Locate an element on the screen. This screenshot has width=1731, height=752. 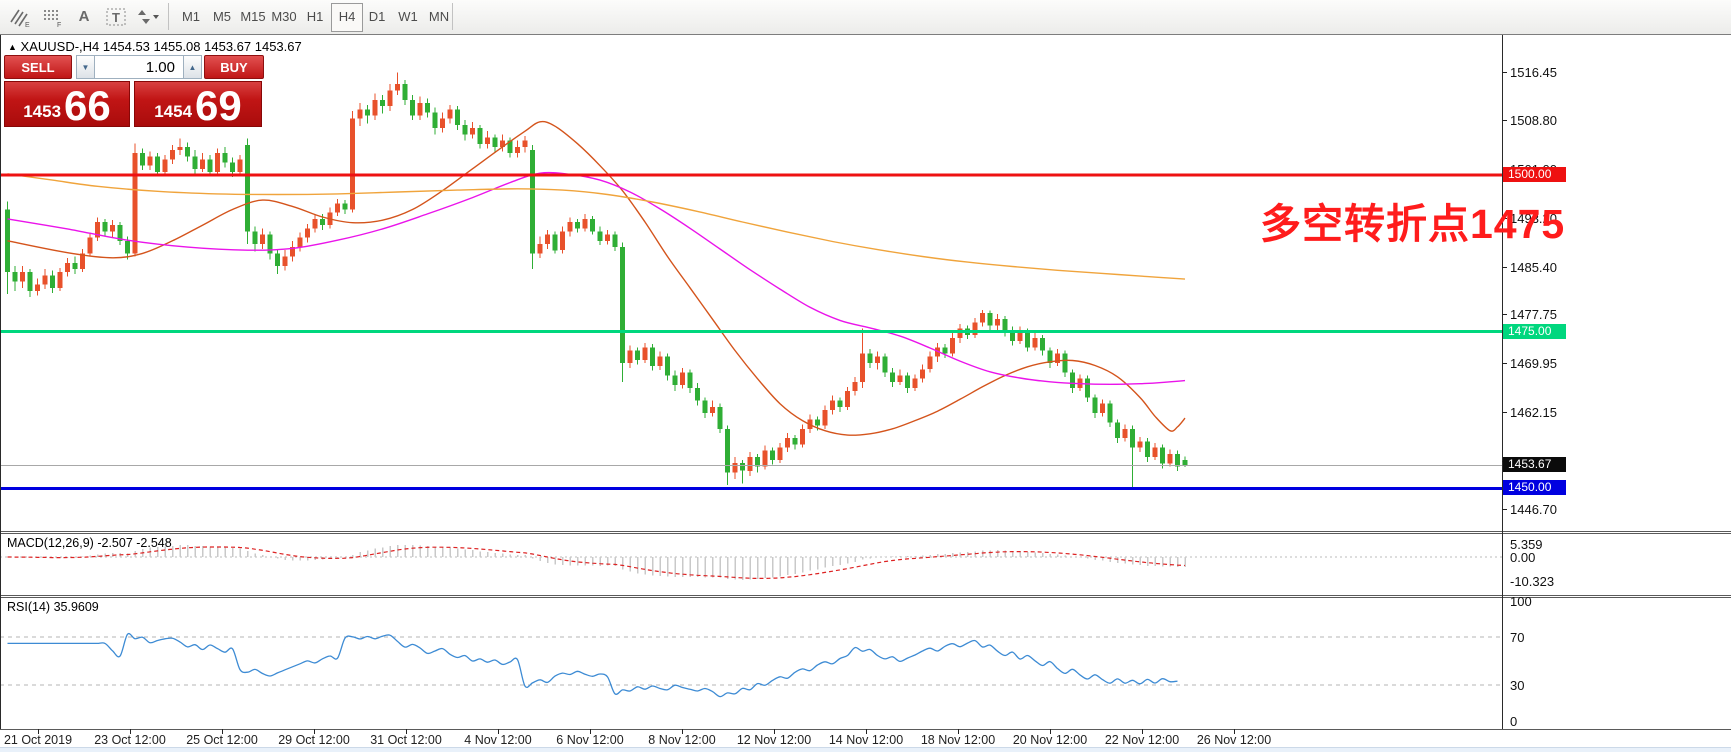
sell-price-small: 1453 is located at coordinates (42, 111).